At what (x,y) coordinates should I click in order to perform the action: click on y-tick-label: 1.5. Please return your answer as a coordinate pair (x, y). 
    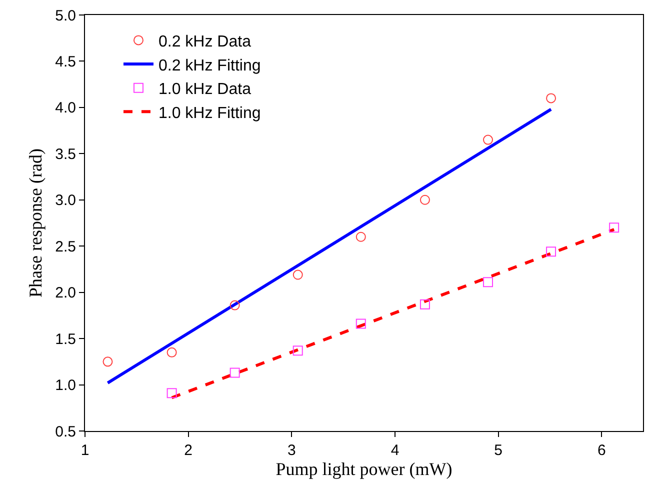
    Looking at the image, I should click on (65, 339).